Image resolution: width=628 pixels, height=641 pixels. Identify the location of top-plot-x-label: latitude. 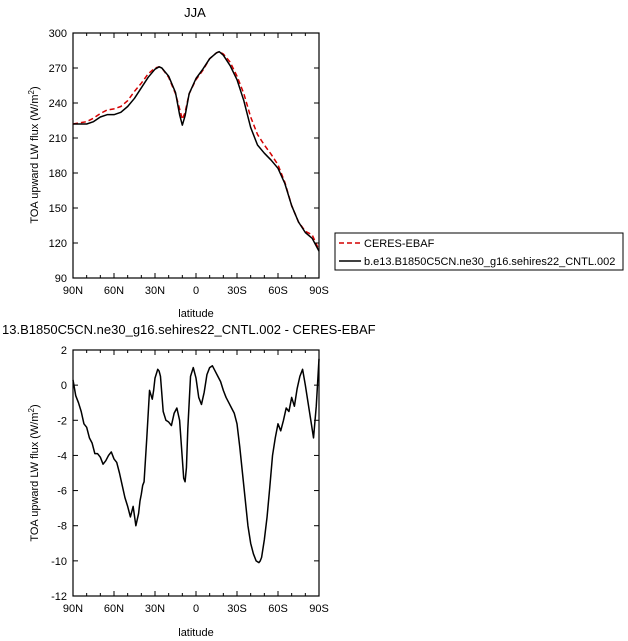
(195, 314).